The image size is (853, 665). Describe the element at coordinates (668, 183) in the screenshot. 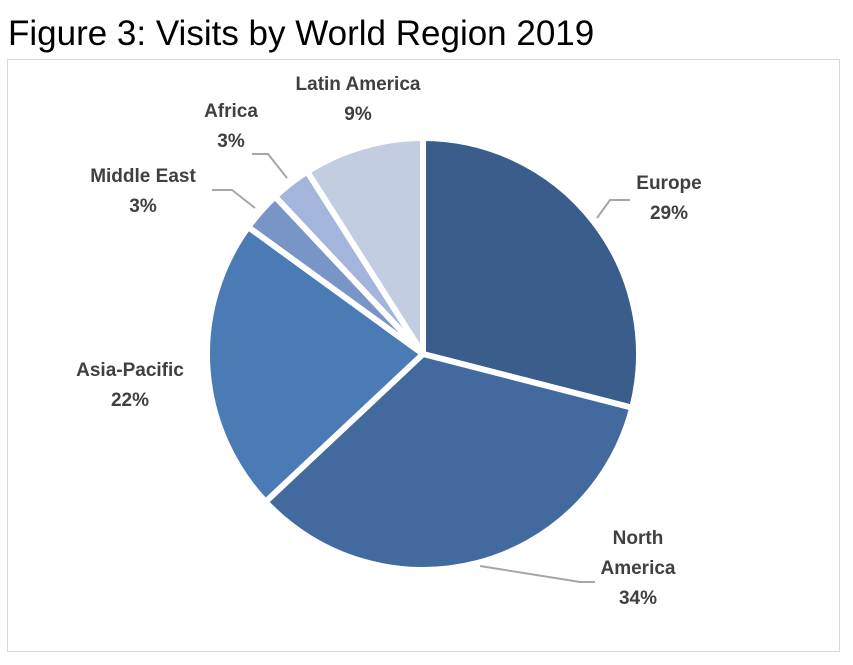

I see `label-europe-name: Europe` at that location.